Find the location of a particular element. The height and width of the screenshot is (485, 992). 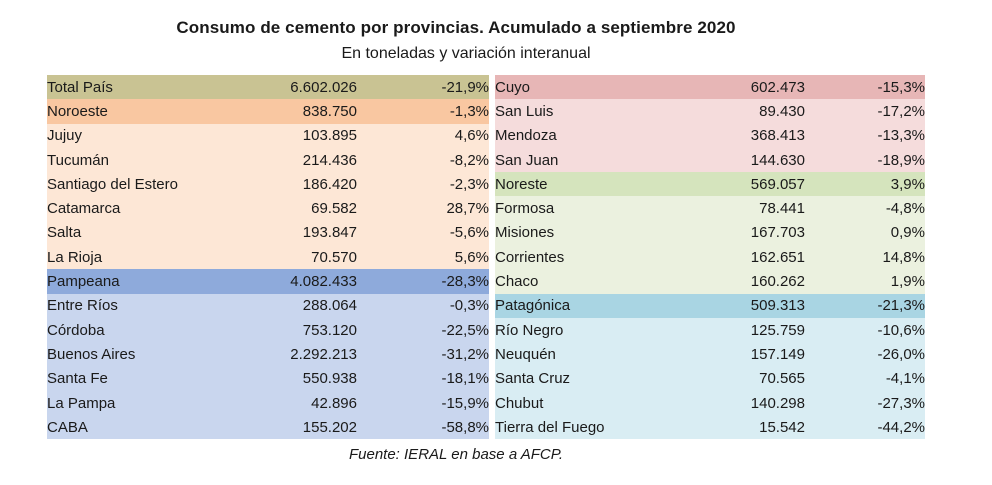

table-row: Salta 193.847 -5,6% Misiones 167.703 0,9% is located at coordinates (486, 233).